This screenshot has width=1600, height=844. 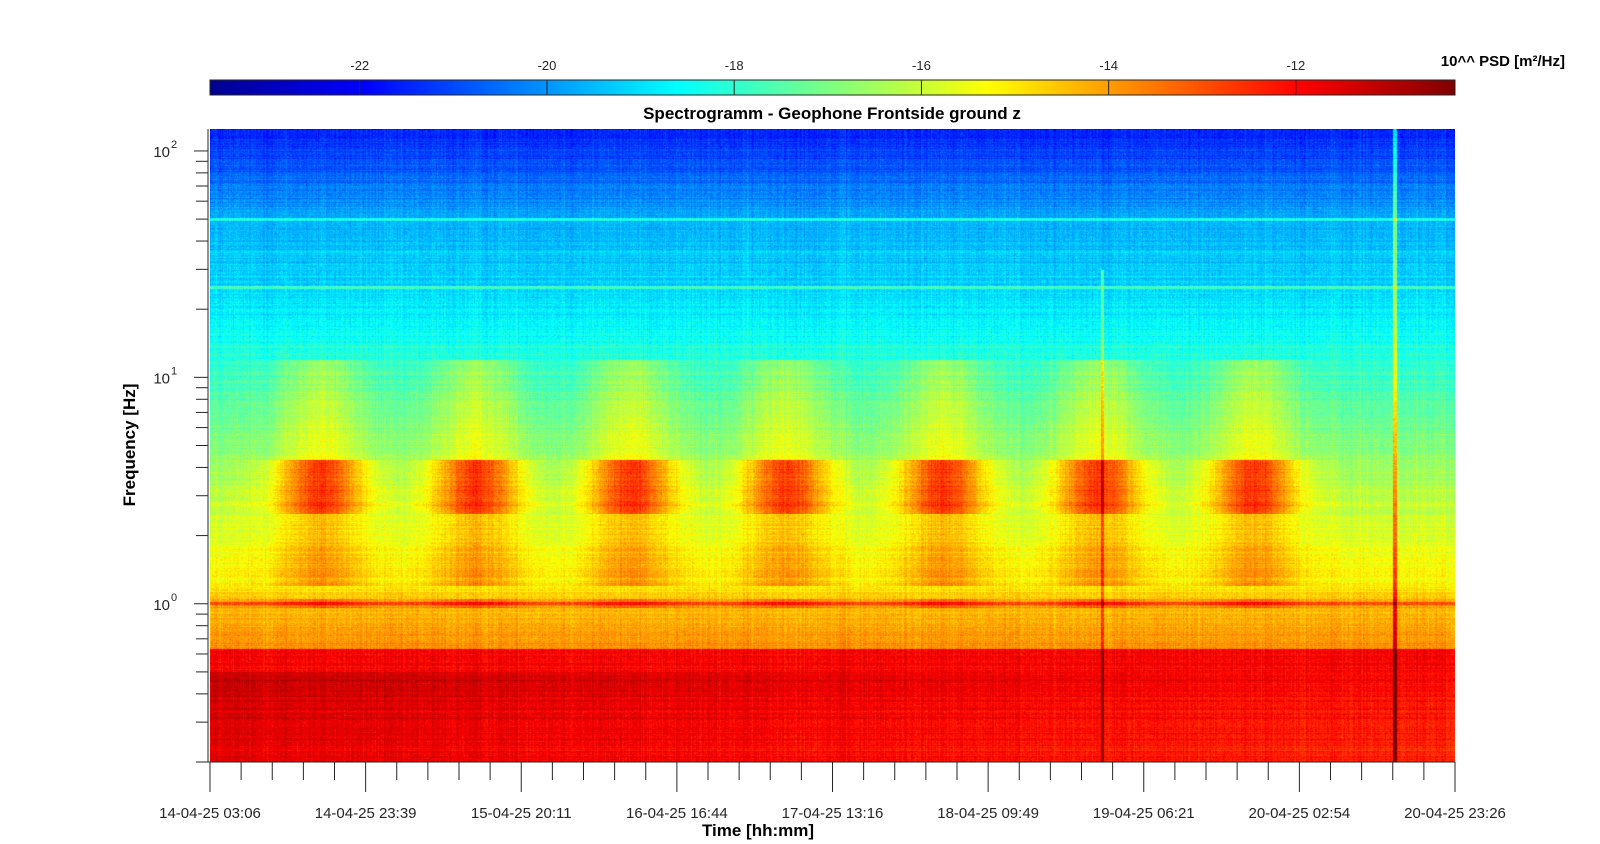 I want to click on colorbar-tick-label: -12, so click(x=1295, y=65).